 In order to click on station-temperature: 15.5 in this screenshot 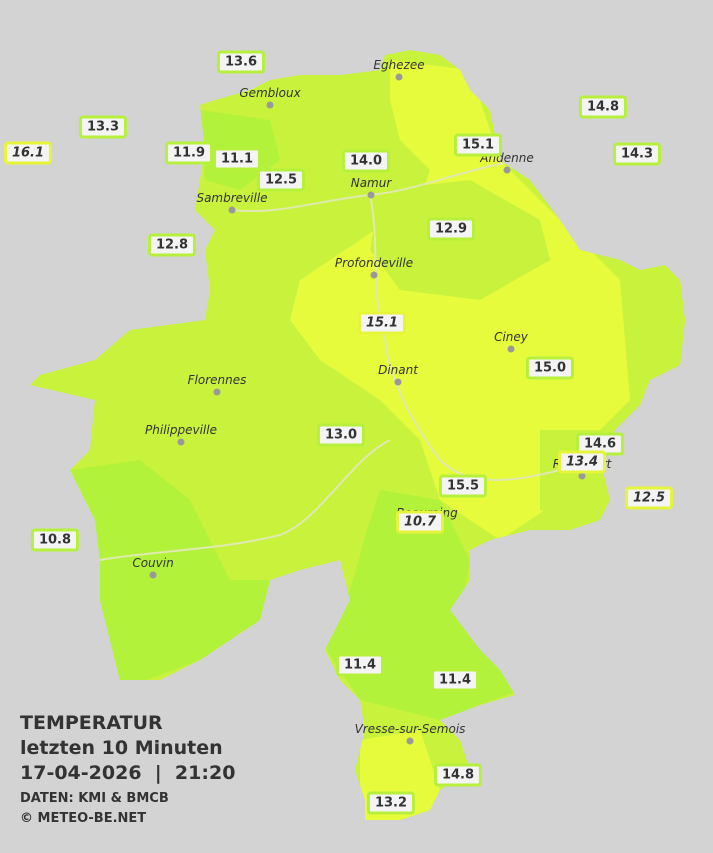, I will do `click(463, 486)`.